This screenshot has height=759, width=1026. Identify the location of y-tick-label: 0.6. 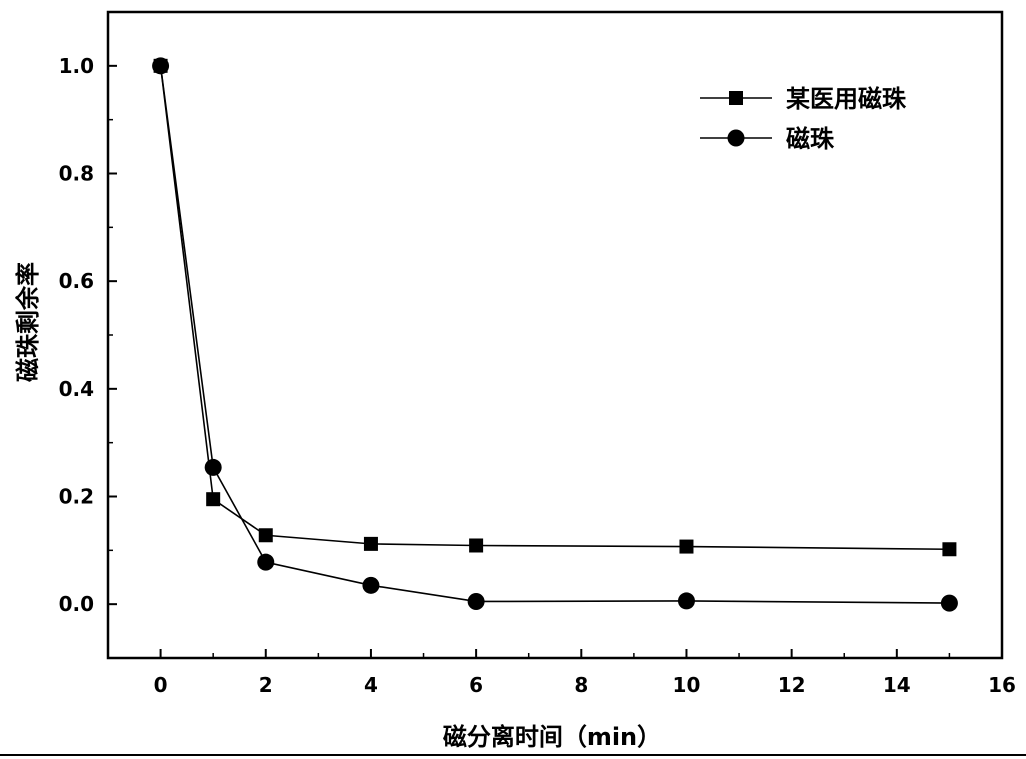
(76, 281).